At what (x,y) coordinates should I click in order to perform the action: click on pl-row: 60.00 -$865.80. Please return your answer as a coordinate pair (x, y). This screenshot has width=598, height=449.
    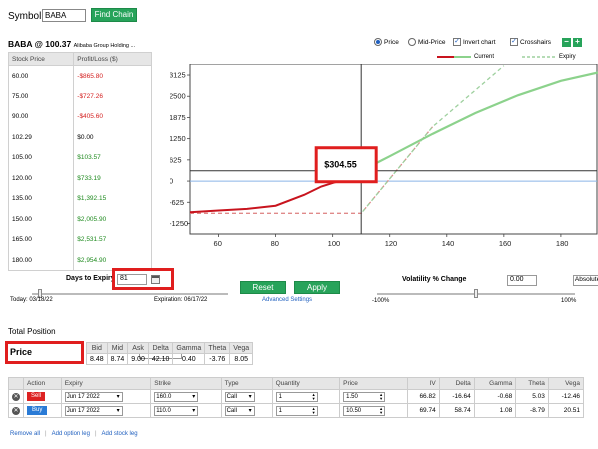
    Looking at the image, I should click on (79, 75).